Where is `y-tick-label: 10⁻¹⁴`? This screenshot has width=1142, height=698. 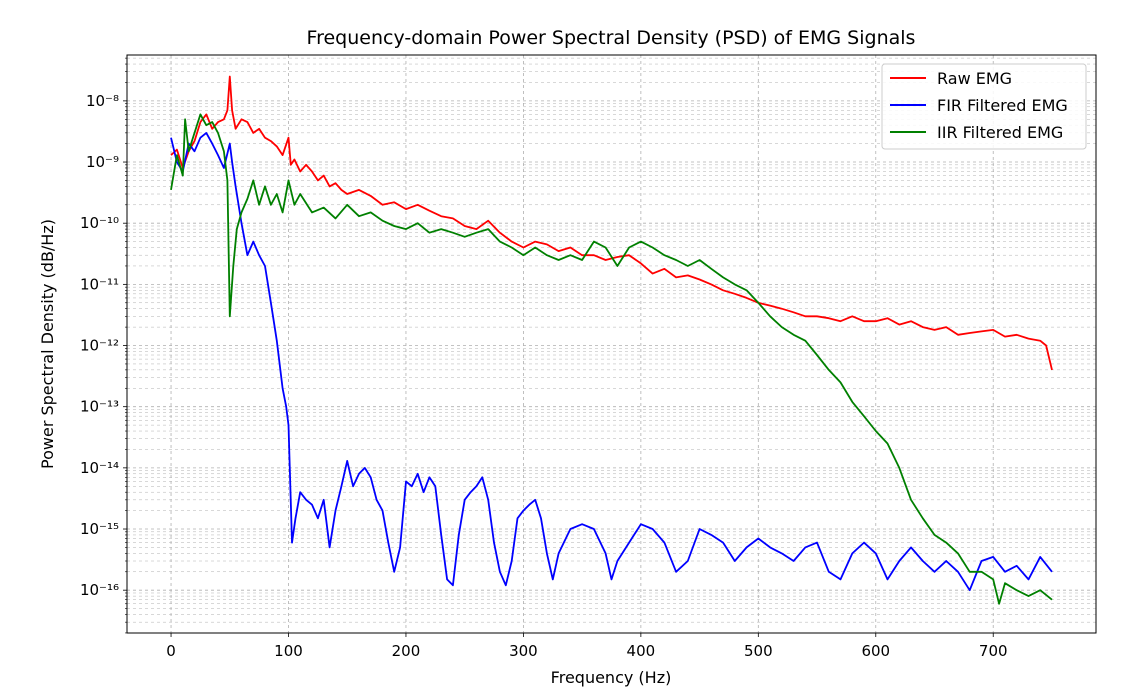 y-tick-label: 10⁻¹⁴ is located at coordinates (99, 468).